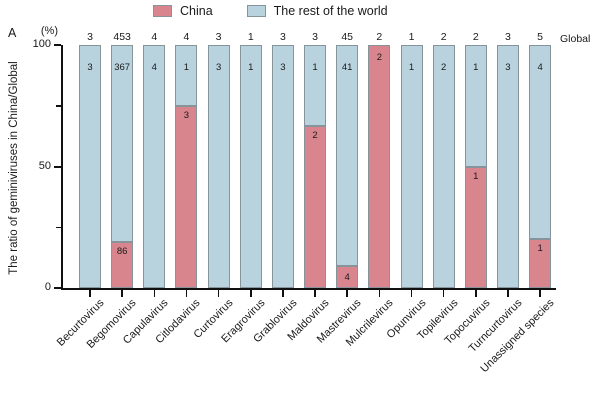 The height and width of the screenshot is (400, 600). Describe the element at coordinates (162, 11) in the screenshot. I see `china-swatch-icon` at that location.